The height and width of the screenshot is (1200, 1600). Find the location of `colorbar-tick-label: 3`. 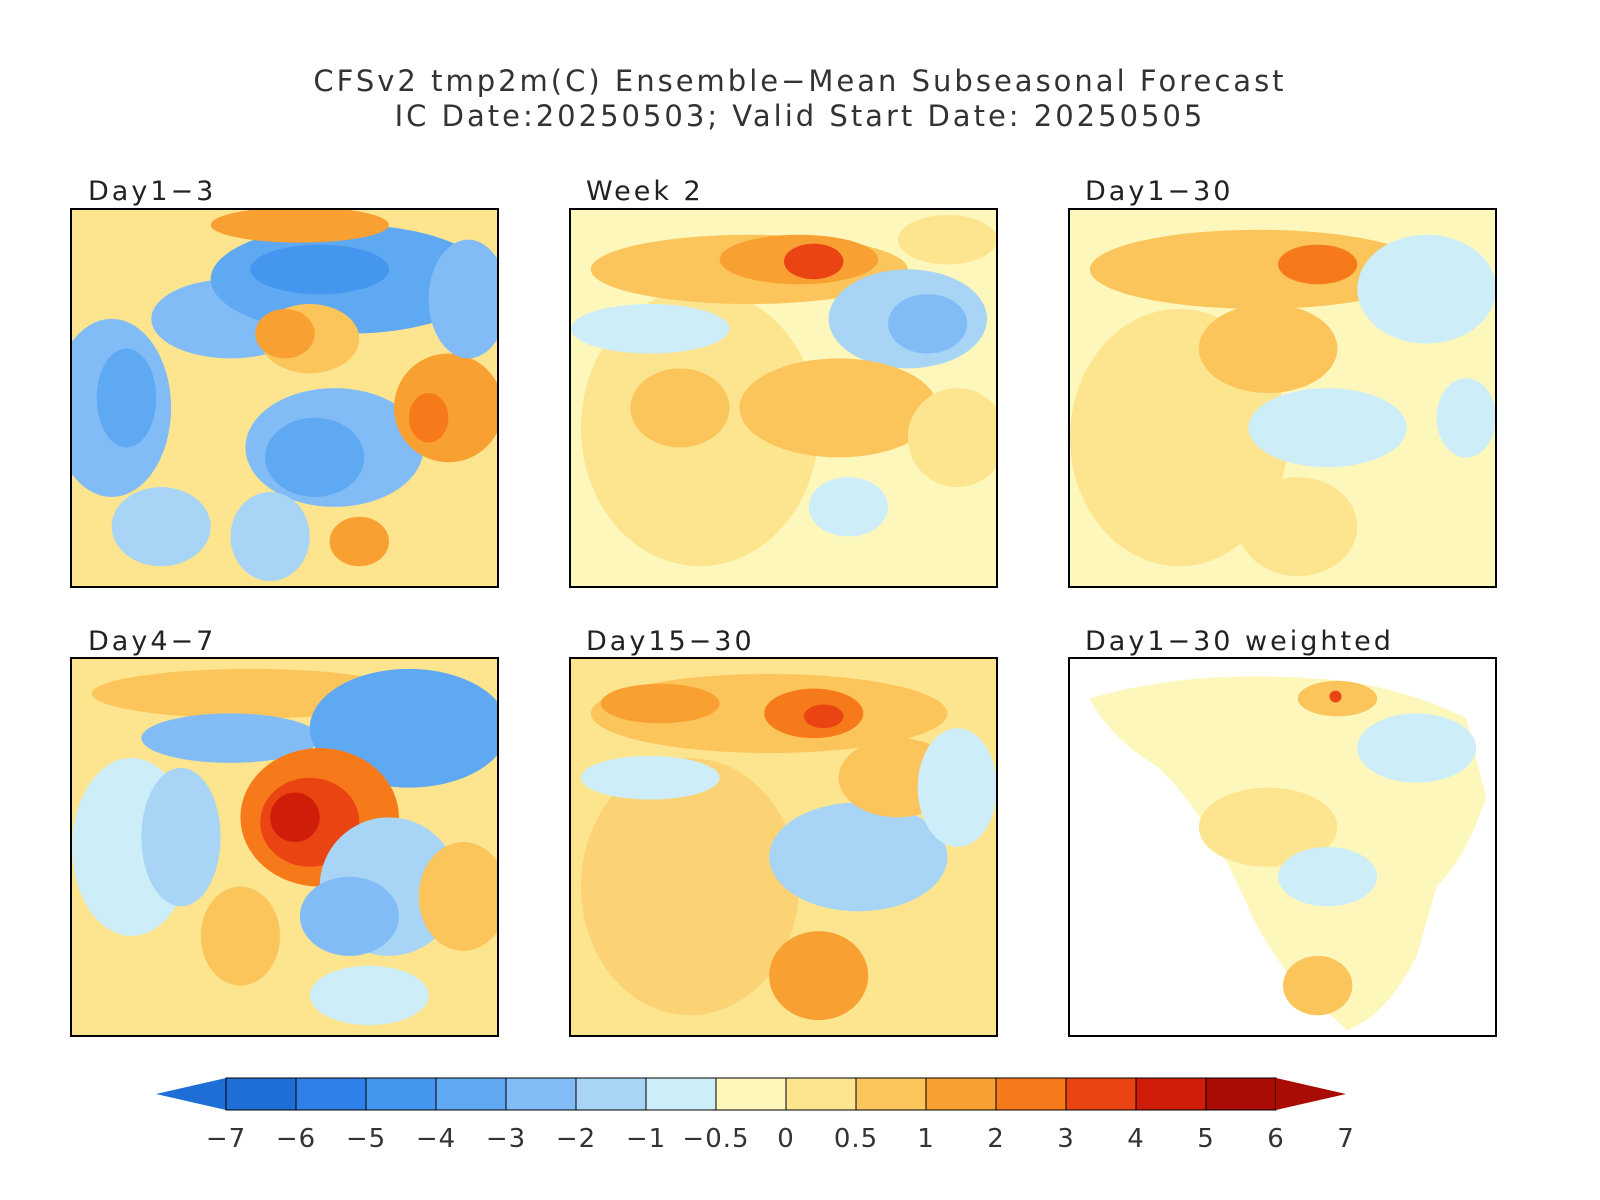

colorbar-tick-label: 3 is located at coordinates (1066, 1139).